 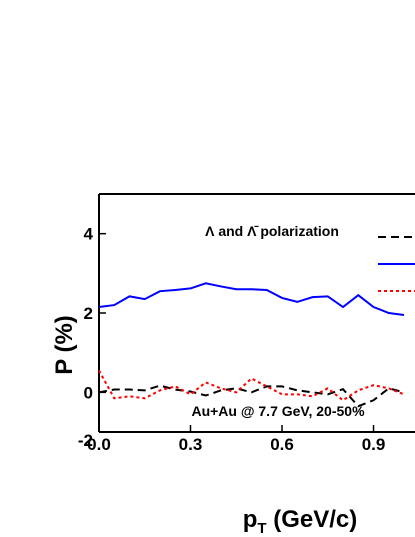 What do you see at coordinates (64, 345) in the screenshot?
I see `y-axis-label: P (%)` at bounding box center [64, 345].